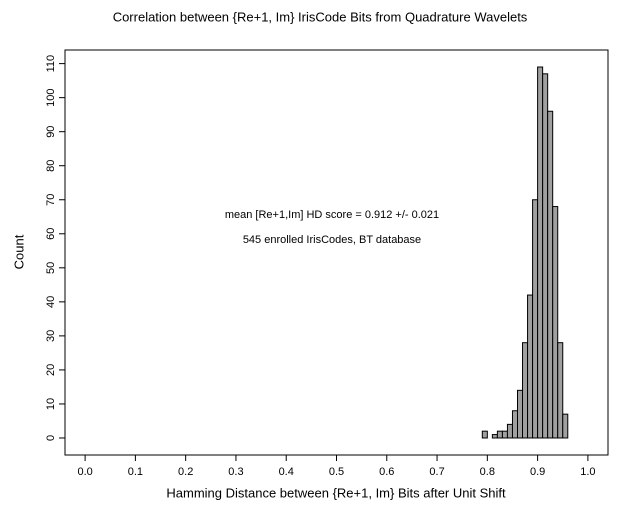 This screenshot has width=618, height=506. What do you see at coordinates (18, 251) in the screenshot?
I see `y-axis-label: Count` at bounding box center [18, 251].